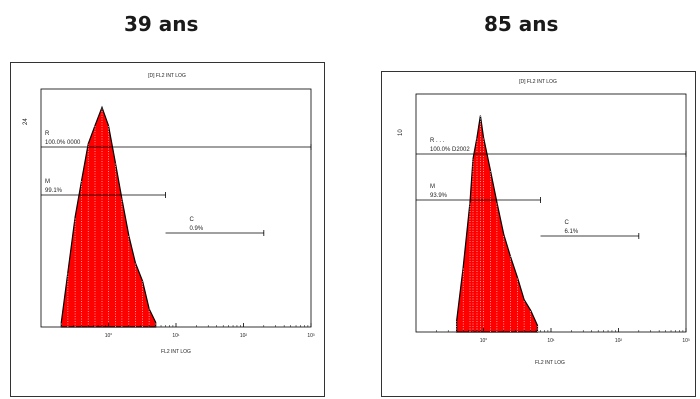 The image size is (700, 399). What do you see at coordinates (450, 150) in the screenshot?
I see `gate-percent: 100.0% D2002` at bounding box center [450, 150].